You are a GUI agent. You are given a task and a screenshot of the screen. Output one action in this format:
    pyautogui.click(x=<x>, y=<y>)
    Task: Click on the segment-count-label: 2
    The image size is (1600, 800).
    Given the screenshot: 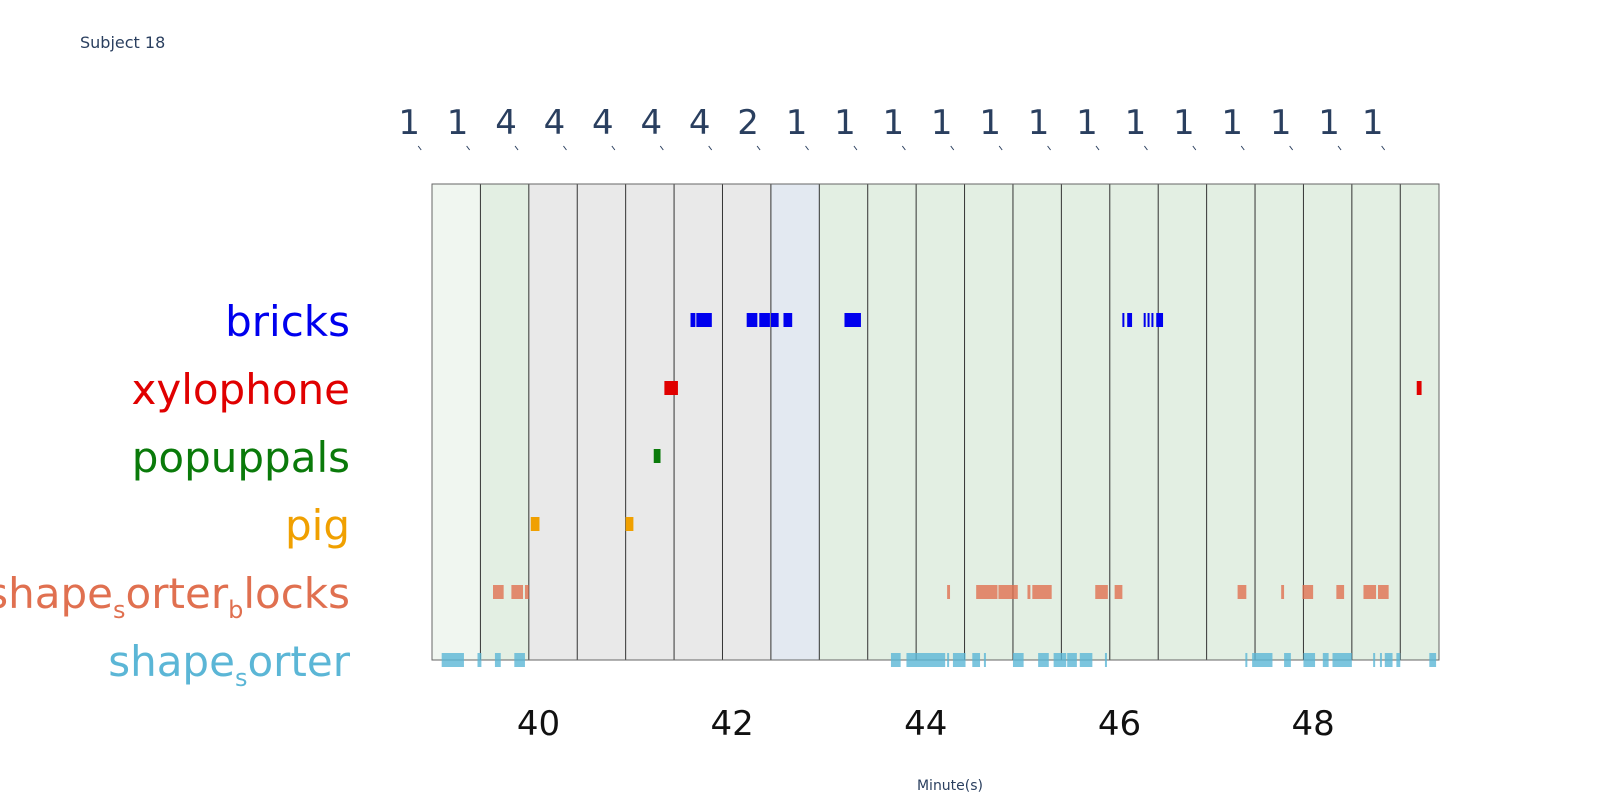 What is the action you would take?
    pyautogui.click(x=748, y=123)
    